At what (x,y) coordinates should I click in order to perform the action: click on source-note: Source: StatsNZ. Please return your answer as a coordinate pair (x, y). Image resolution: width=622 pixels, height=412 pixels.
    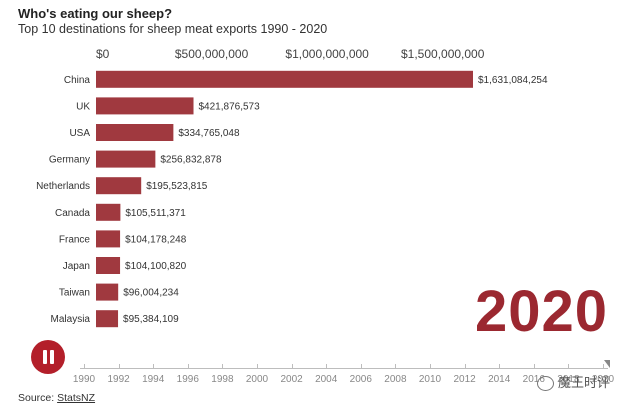
    Looking at the image, I should click on (56, 398).